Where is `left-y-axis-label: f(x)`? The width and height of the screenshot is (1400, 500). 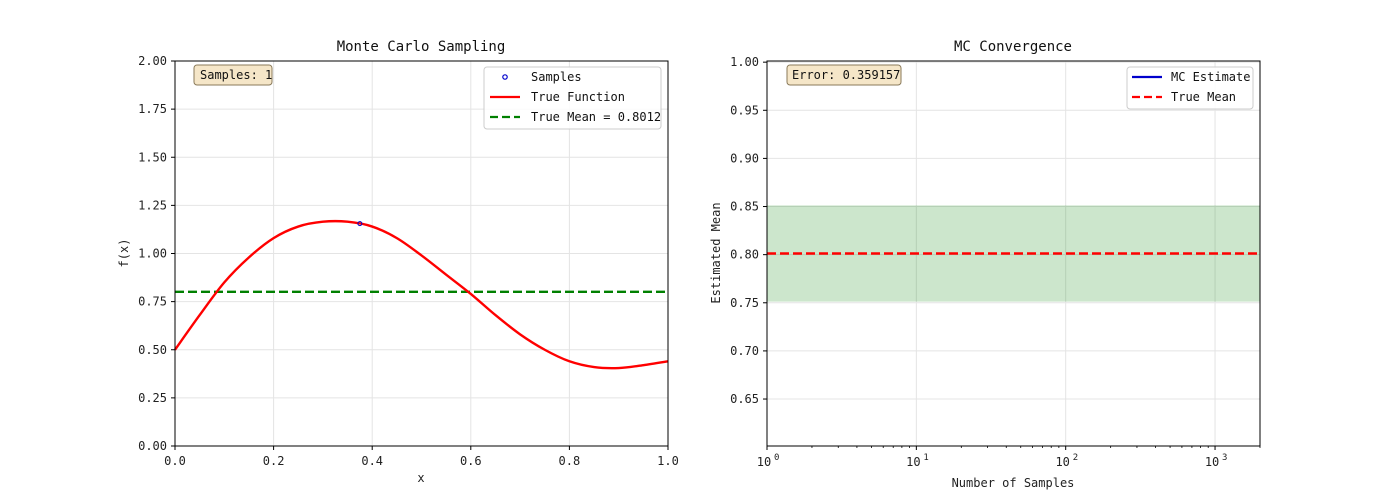 left-y-axis-label: f(x) is located at coordinates (124, 253).